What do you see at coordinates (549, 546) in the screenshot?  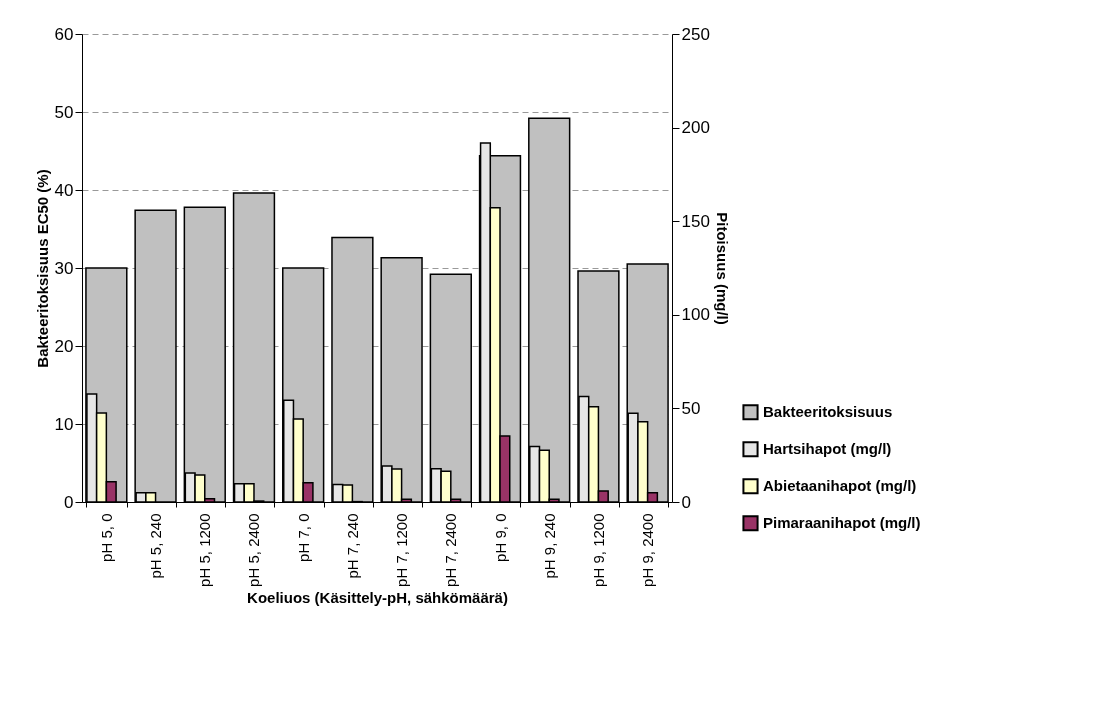 I see `x-tick-label: pH 9, 240` at bounding box center [549, 546].